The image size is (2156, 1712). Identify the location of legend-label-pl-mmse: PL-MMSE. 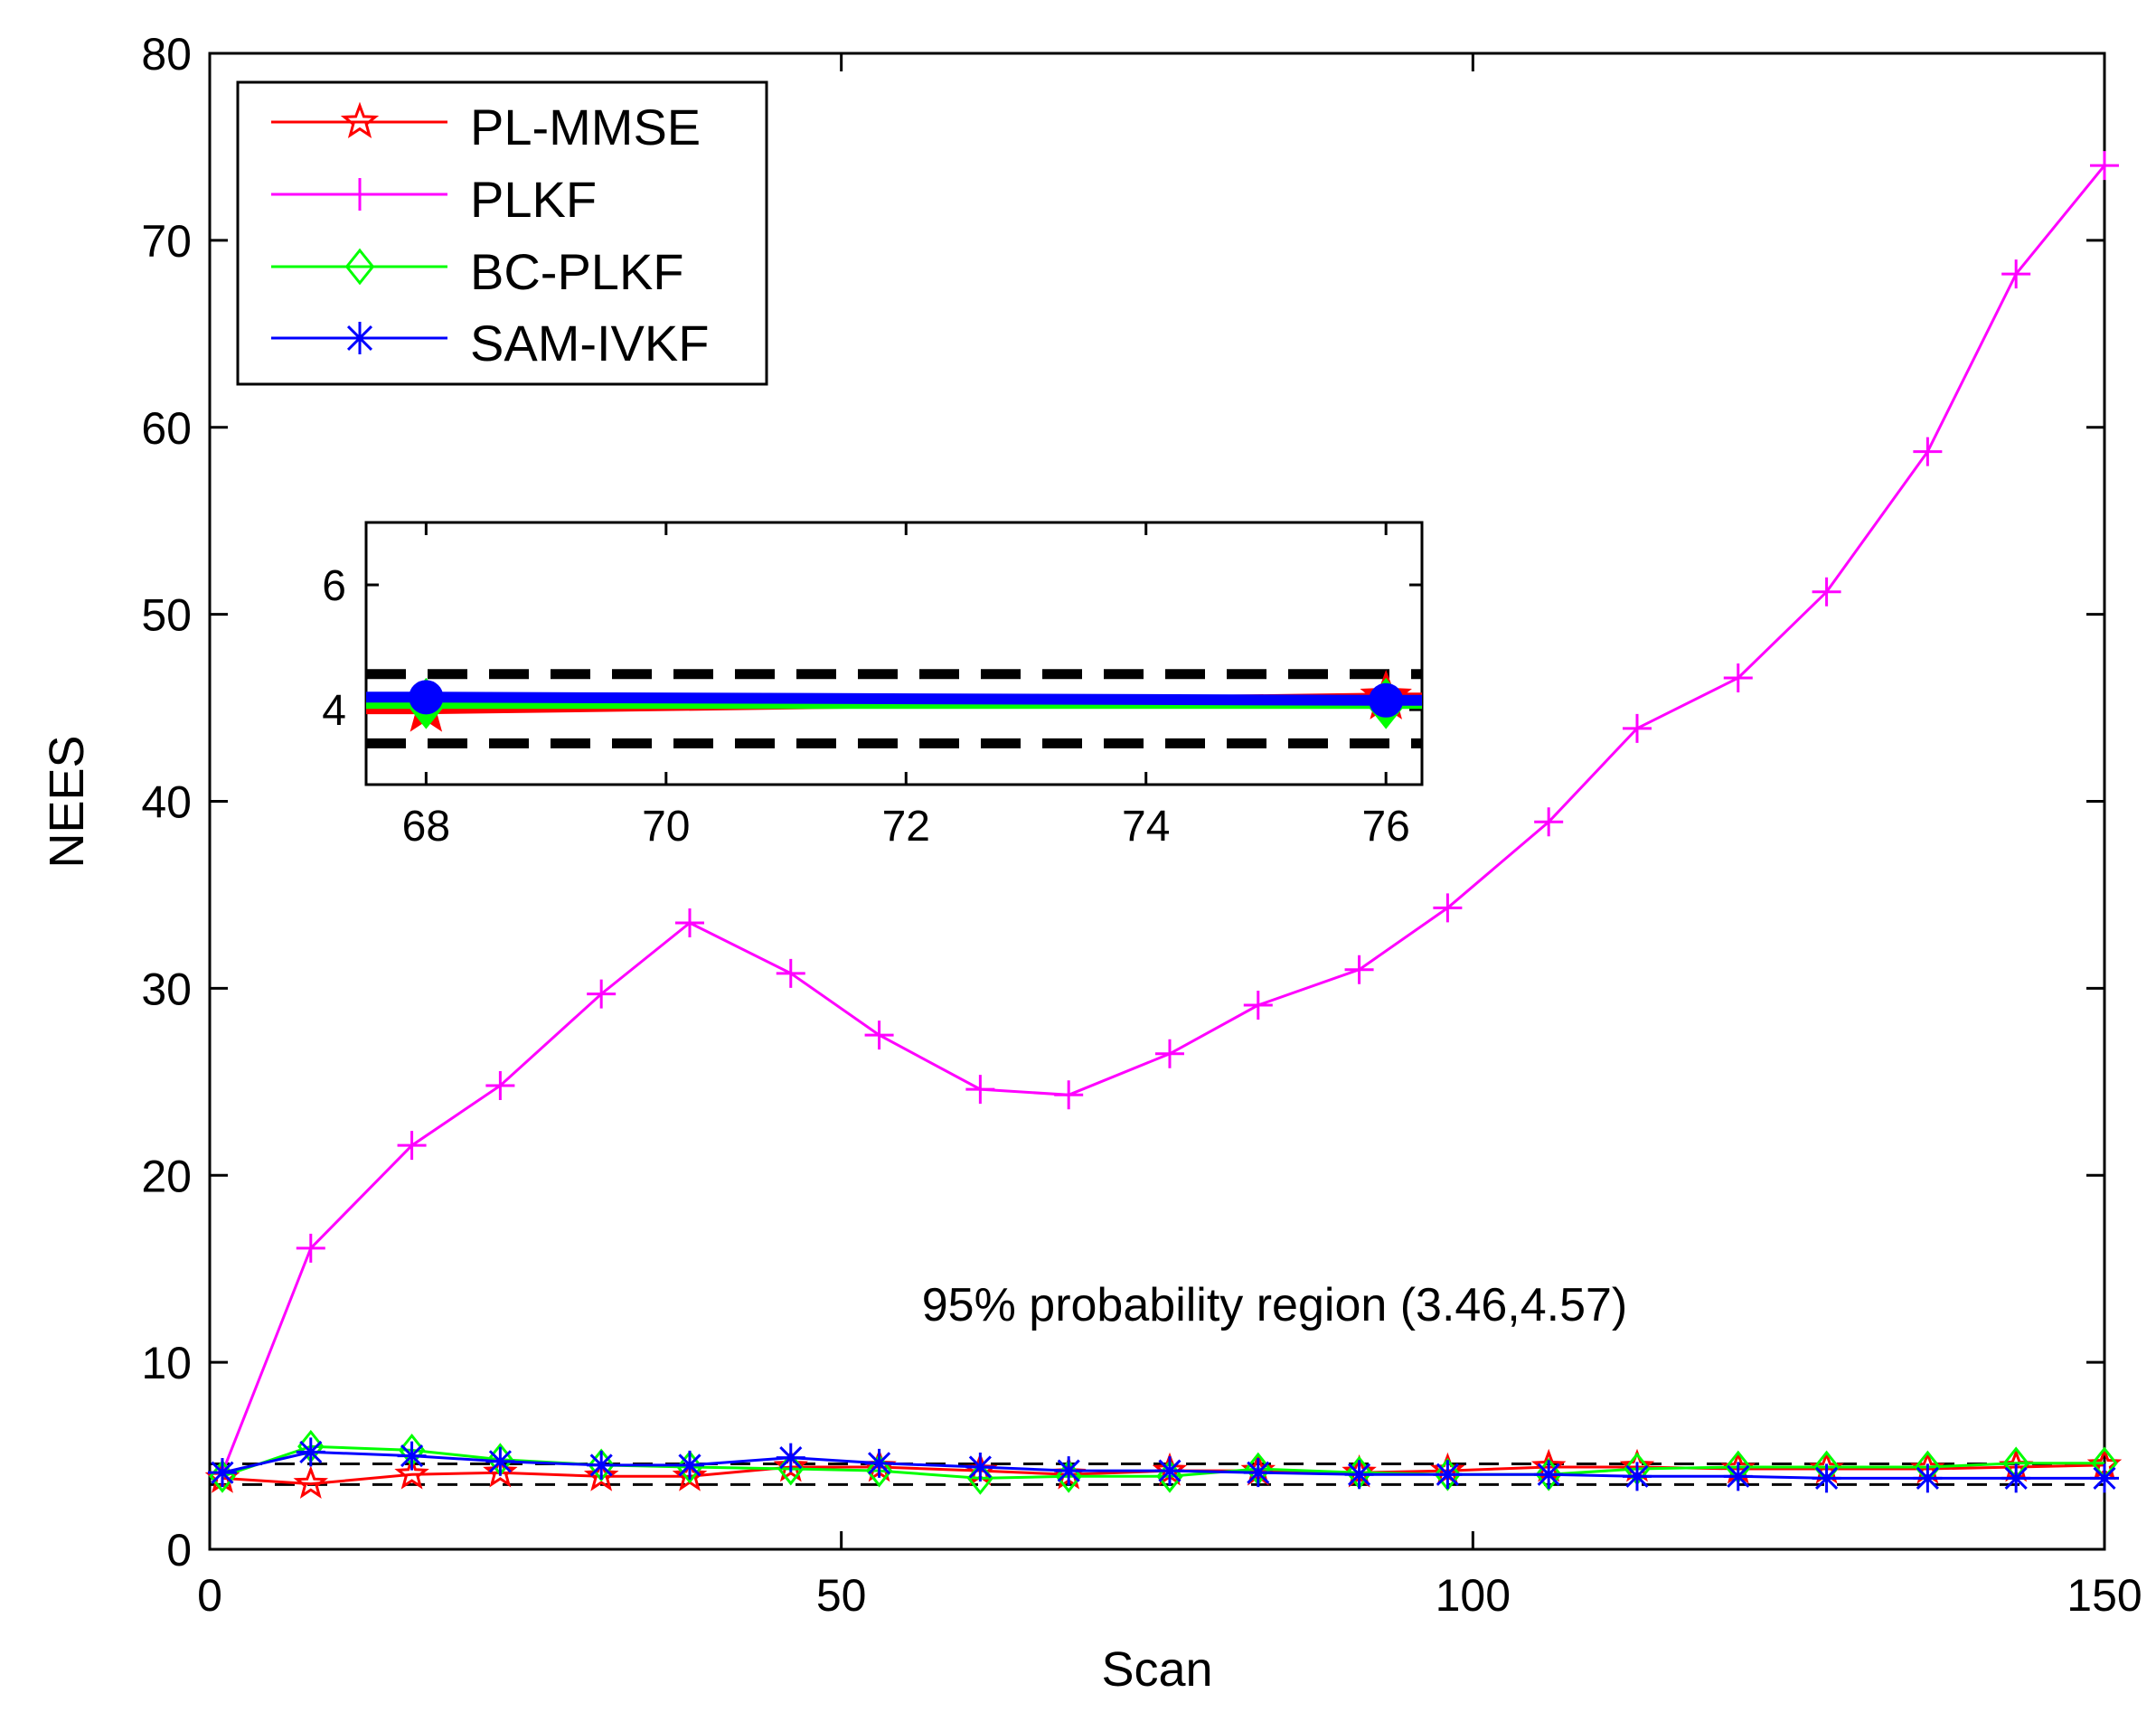
(585, 127).